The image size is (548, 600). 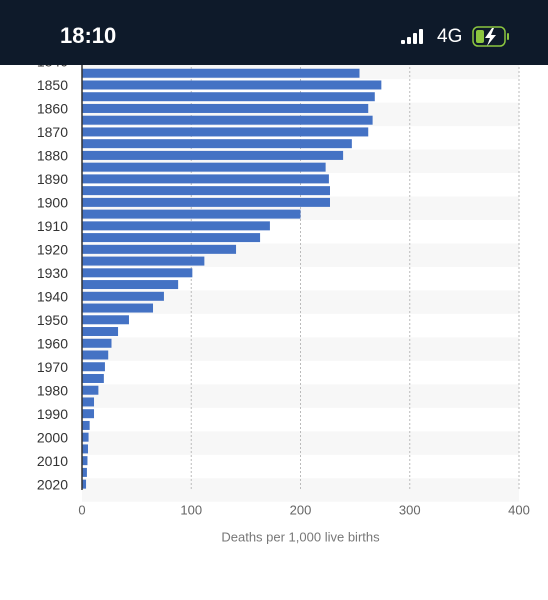 What do you see at coordinates (52, 226) in the screenshot?
I see `y-tick-label: 1910` at bounding box center [52, 226].